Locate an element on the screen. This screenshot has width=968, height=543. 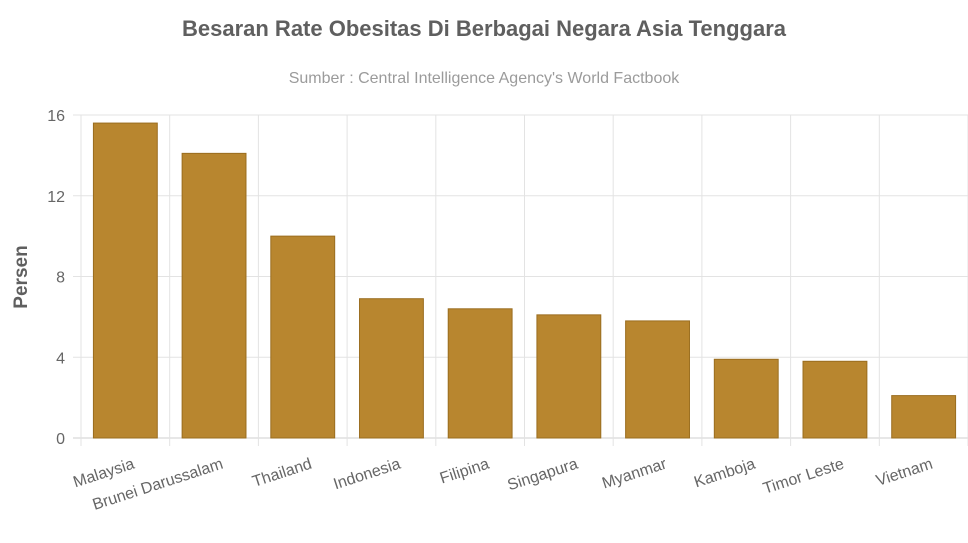
x-tick-label: Myanmar is located at coordinates (634, 473).